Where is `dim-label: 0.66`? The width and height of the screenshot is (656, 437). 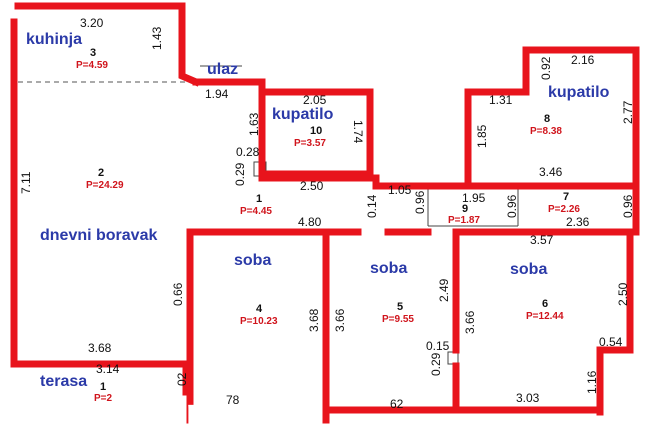
dim-label: 0.66 is located at coordinates (178, 294).